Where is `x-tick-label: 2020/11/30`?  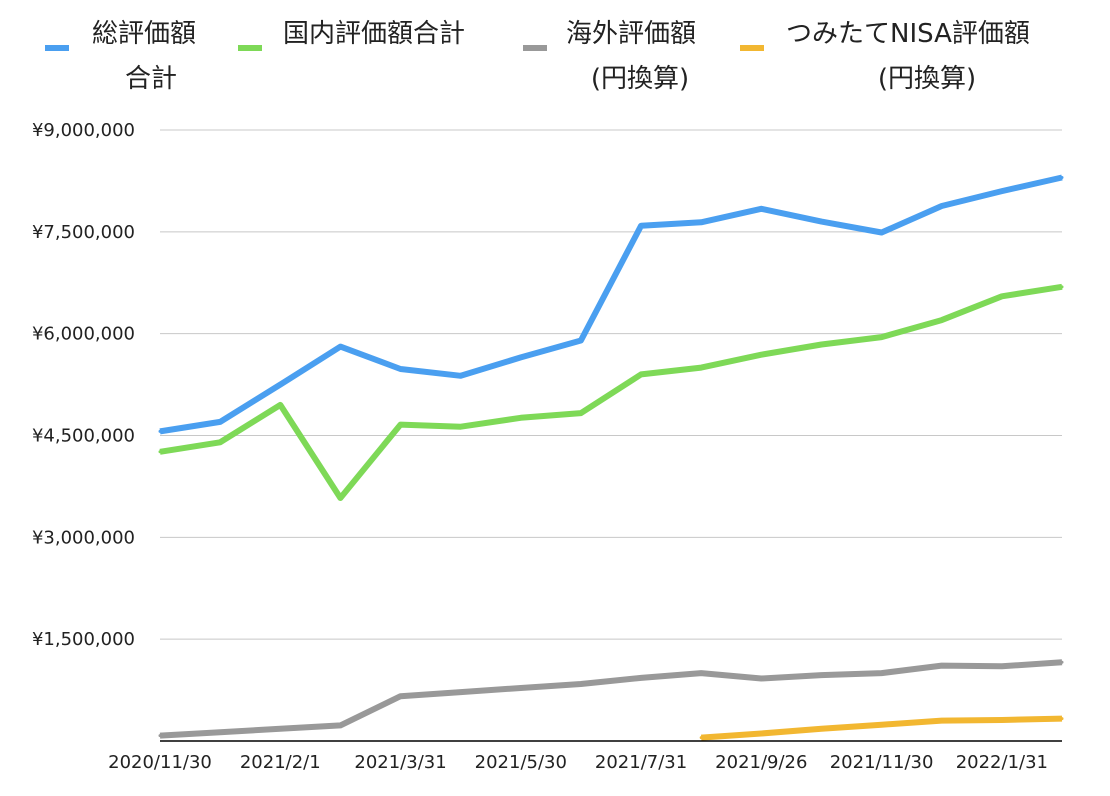 x-tick-label: 2020/11/30 is located at coordinates (160, 762).